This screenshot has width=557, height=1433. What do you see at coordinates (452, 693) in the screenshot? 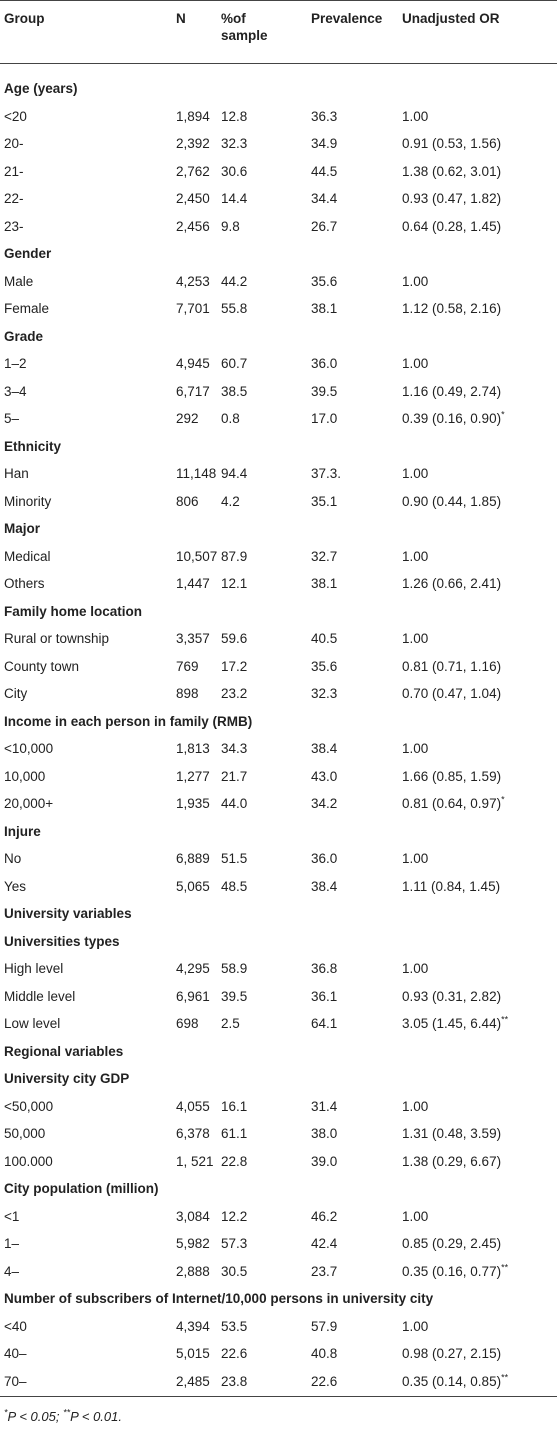
I see `table-cell: 0.70 (0.47, 1.04)` at bounding box center [452, 693].